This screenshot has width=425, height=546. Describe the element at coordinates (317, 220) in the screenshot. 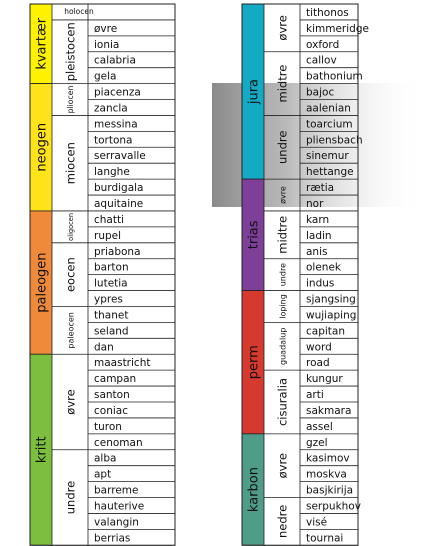

I see `stage-label: karn` at that location.